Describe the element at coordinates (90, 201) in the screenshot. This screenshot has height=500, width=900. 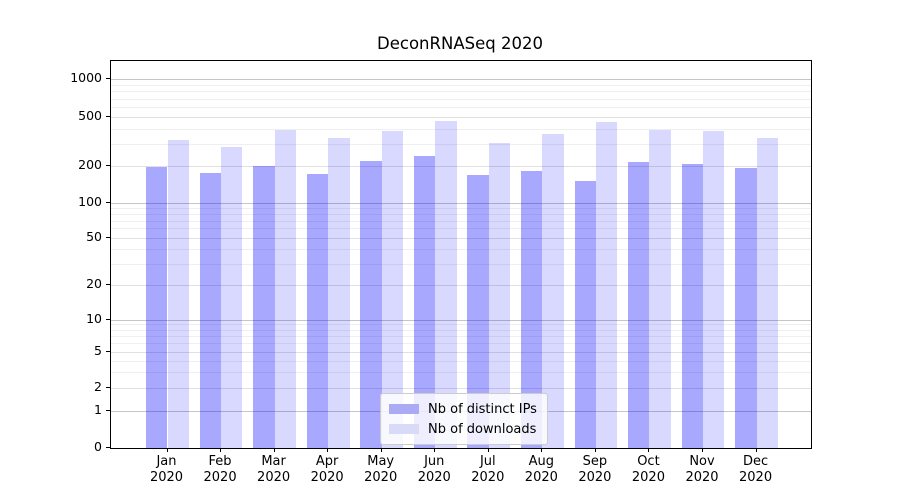
I see `y-tick-label-100: 100` at that location.